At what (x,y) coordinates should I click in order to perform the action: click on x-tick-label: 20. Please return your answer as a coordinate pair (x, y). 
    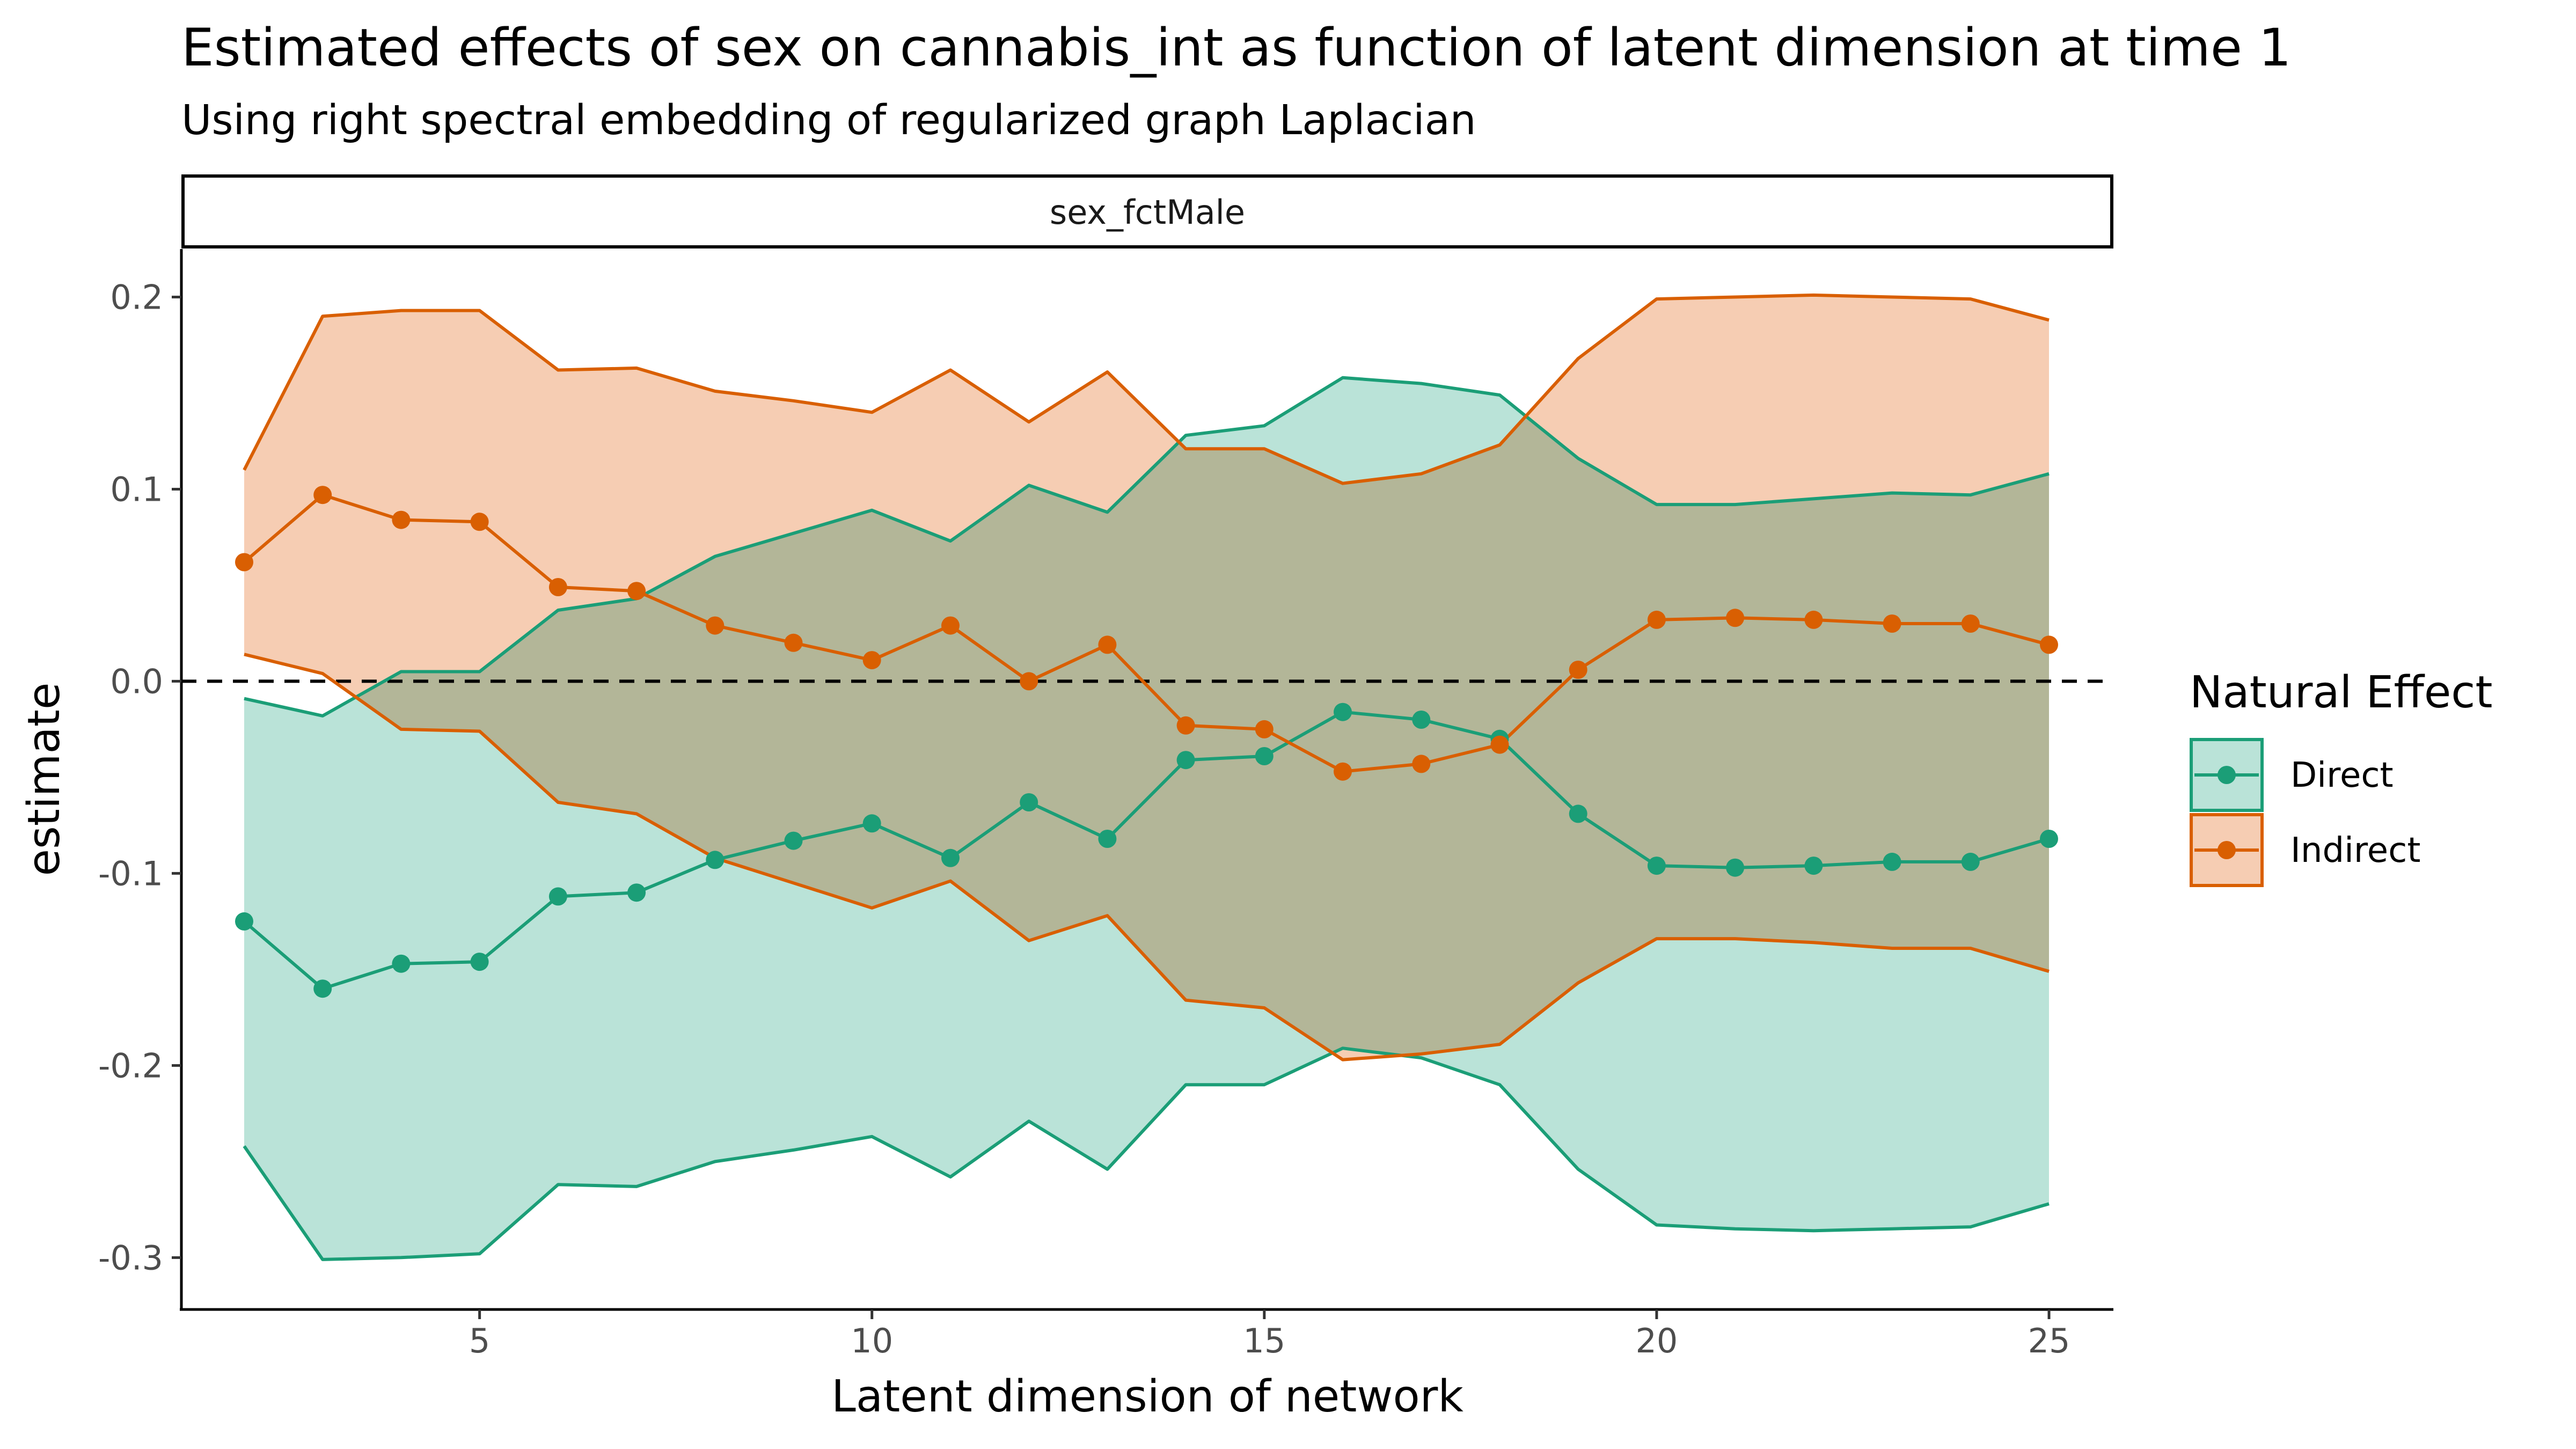
    Looking at the image, I should click on (1656, 1340).